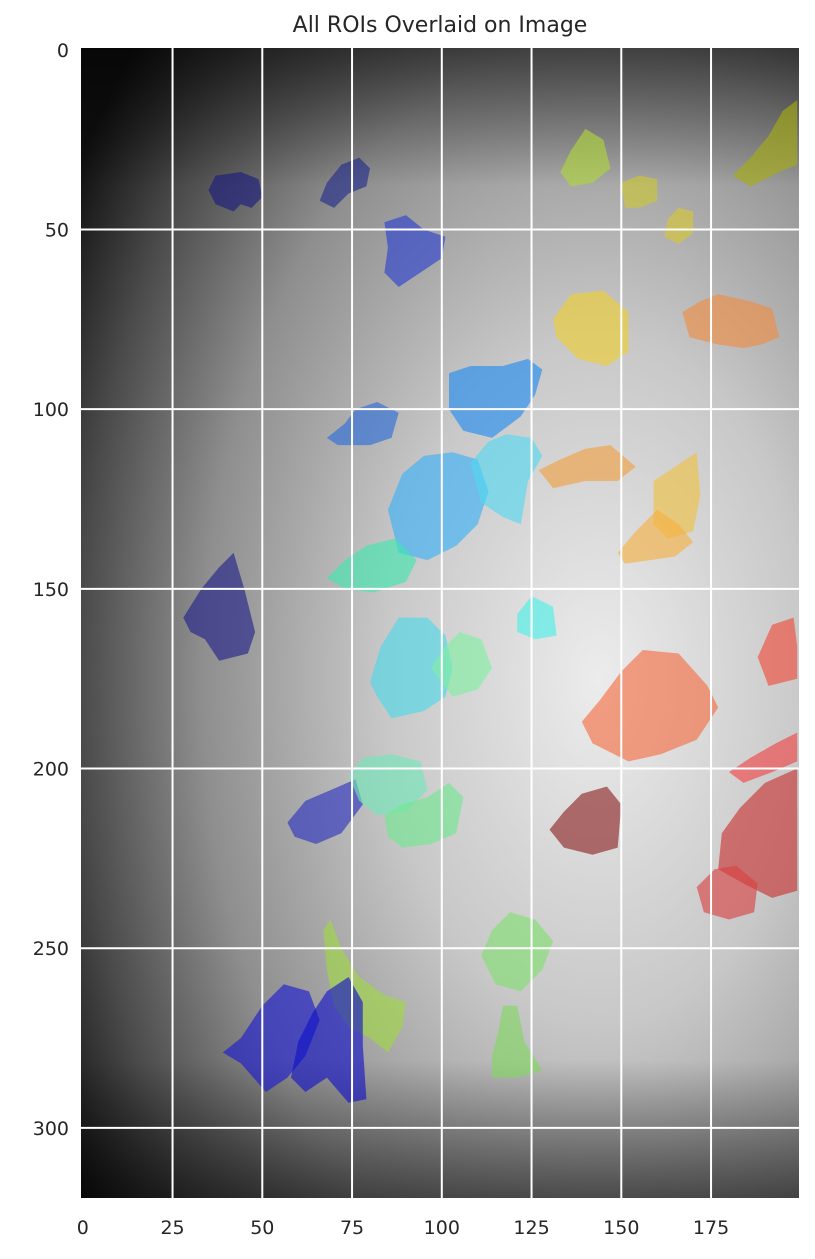 The width and height of the screenshot is (815, 1259). I want to click on y-axis-ticks: 0 50 100 150 200 250 300, so click(51, 590).